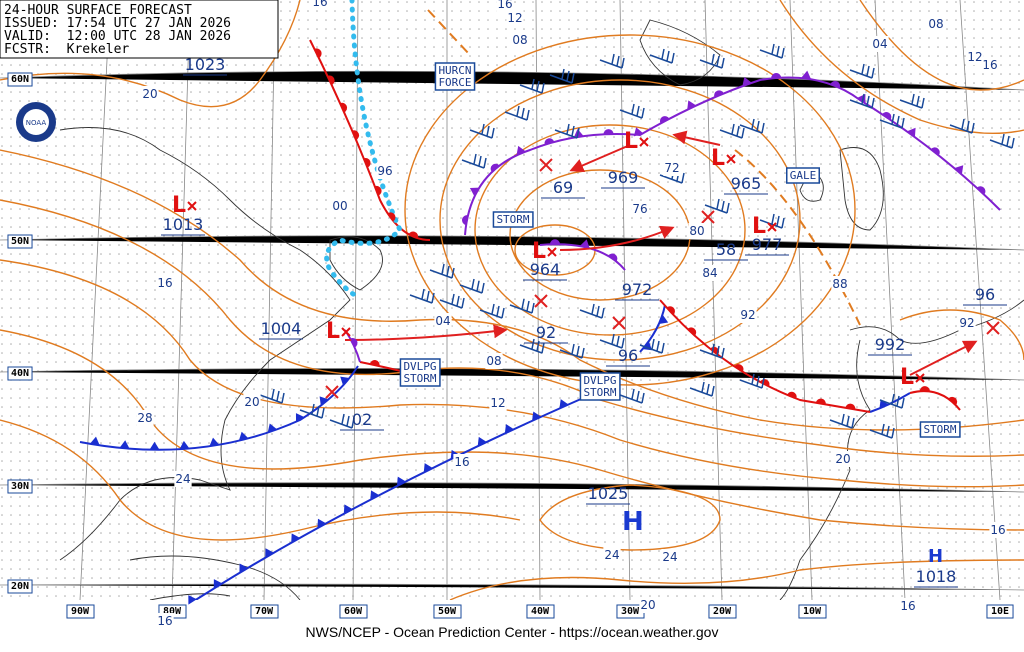  Describe the element at coordinates (608, 493) in the screenshot. I see `pressure-label: 1025` at that location.